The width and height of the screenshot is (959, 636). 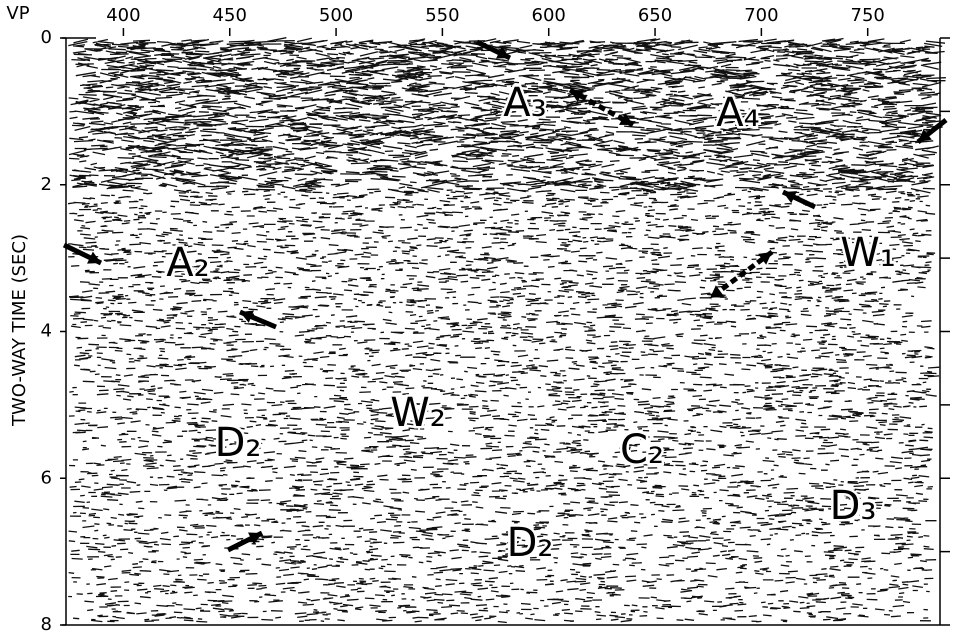 I want to click on x-tick-label: 600, so click(x=549, y=15).